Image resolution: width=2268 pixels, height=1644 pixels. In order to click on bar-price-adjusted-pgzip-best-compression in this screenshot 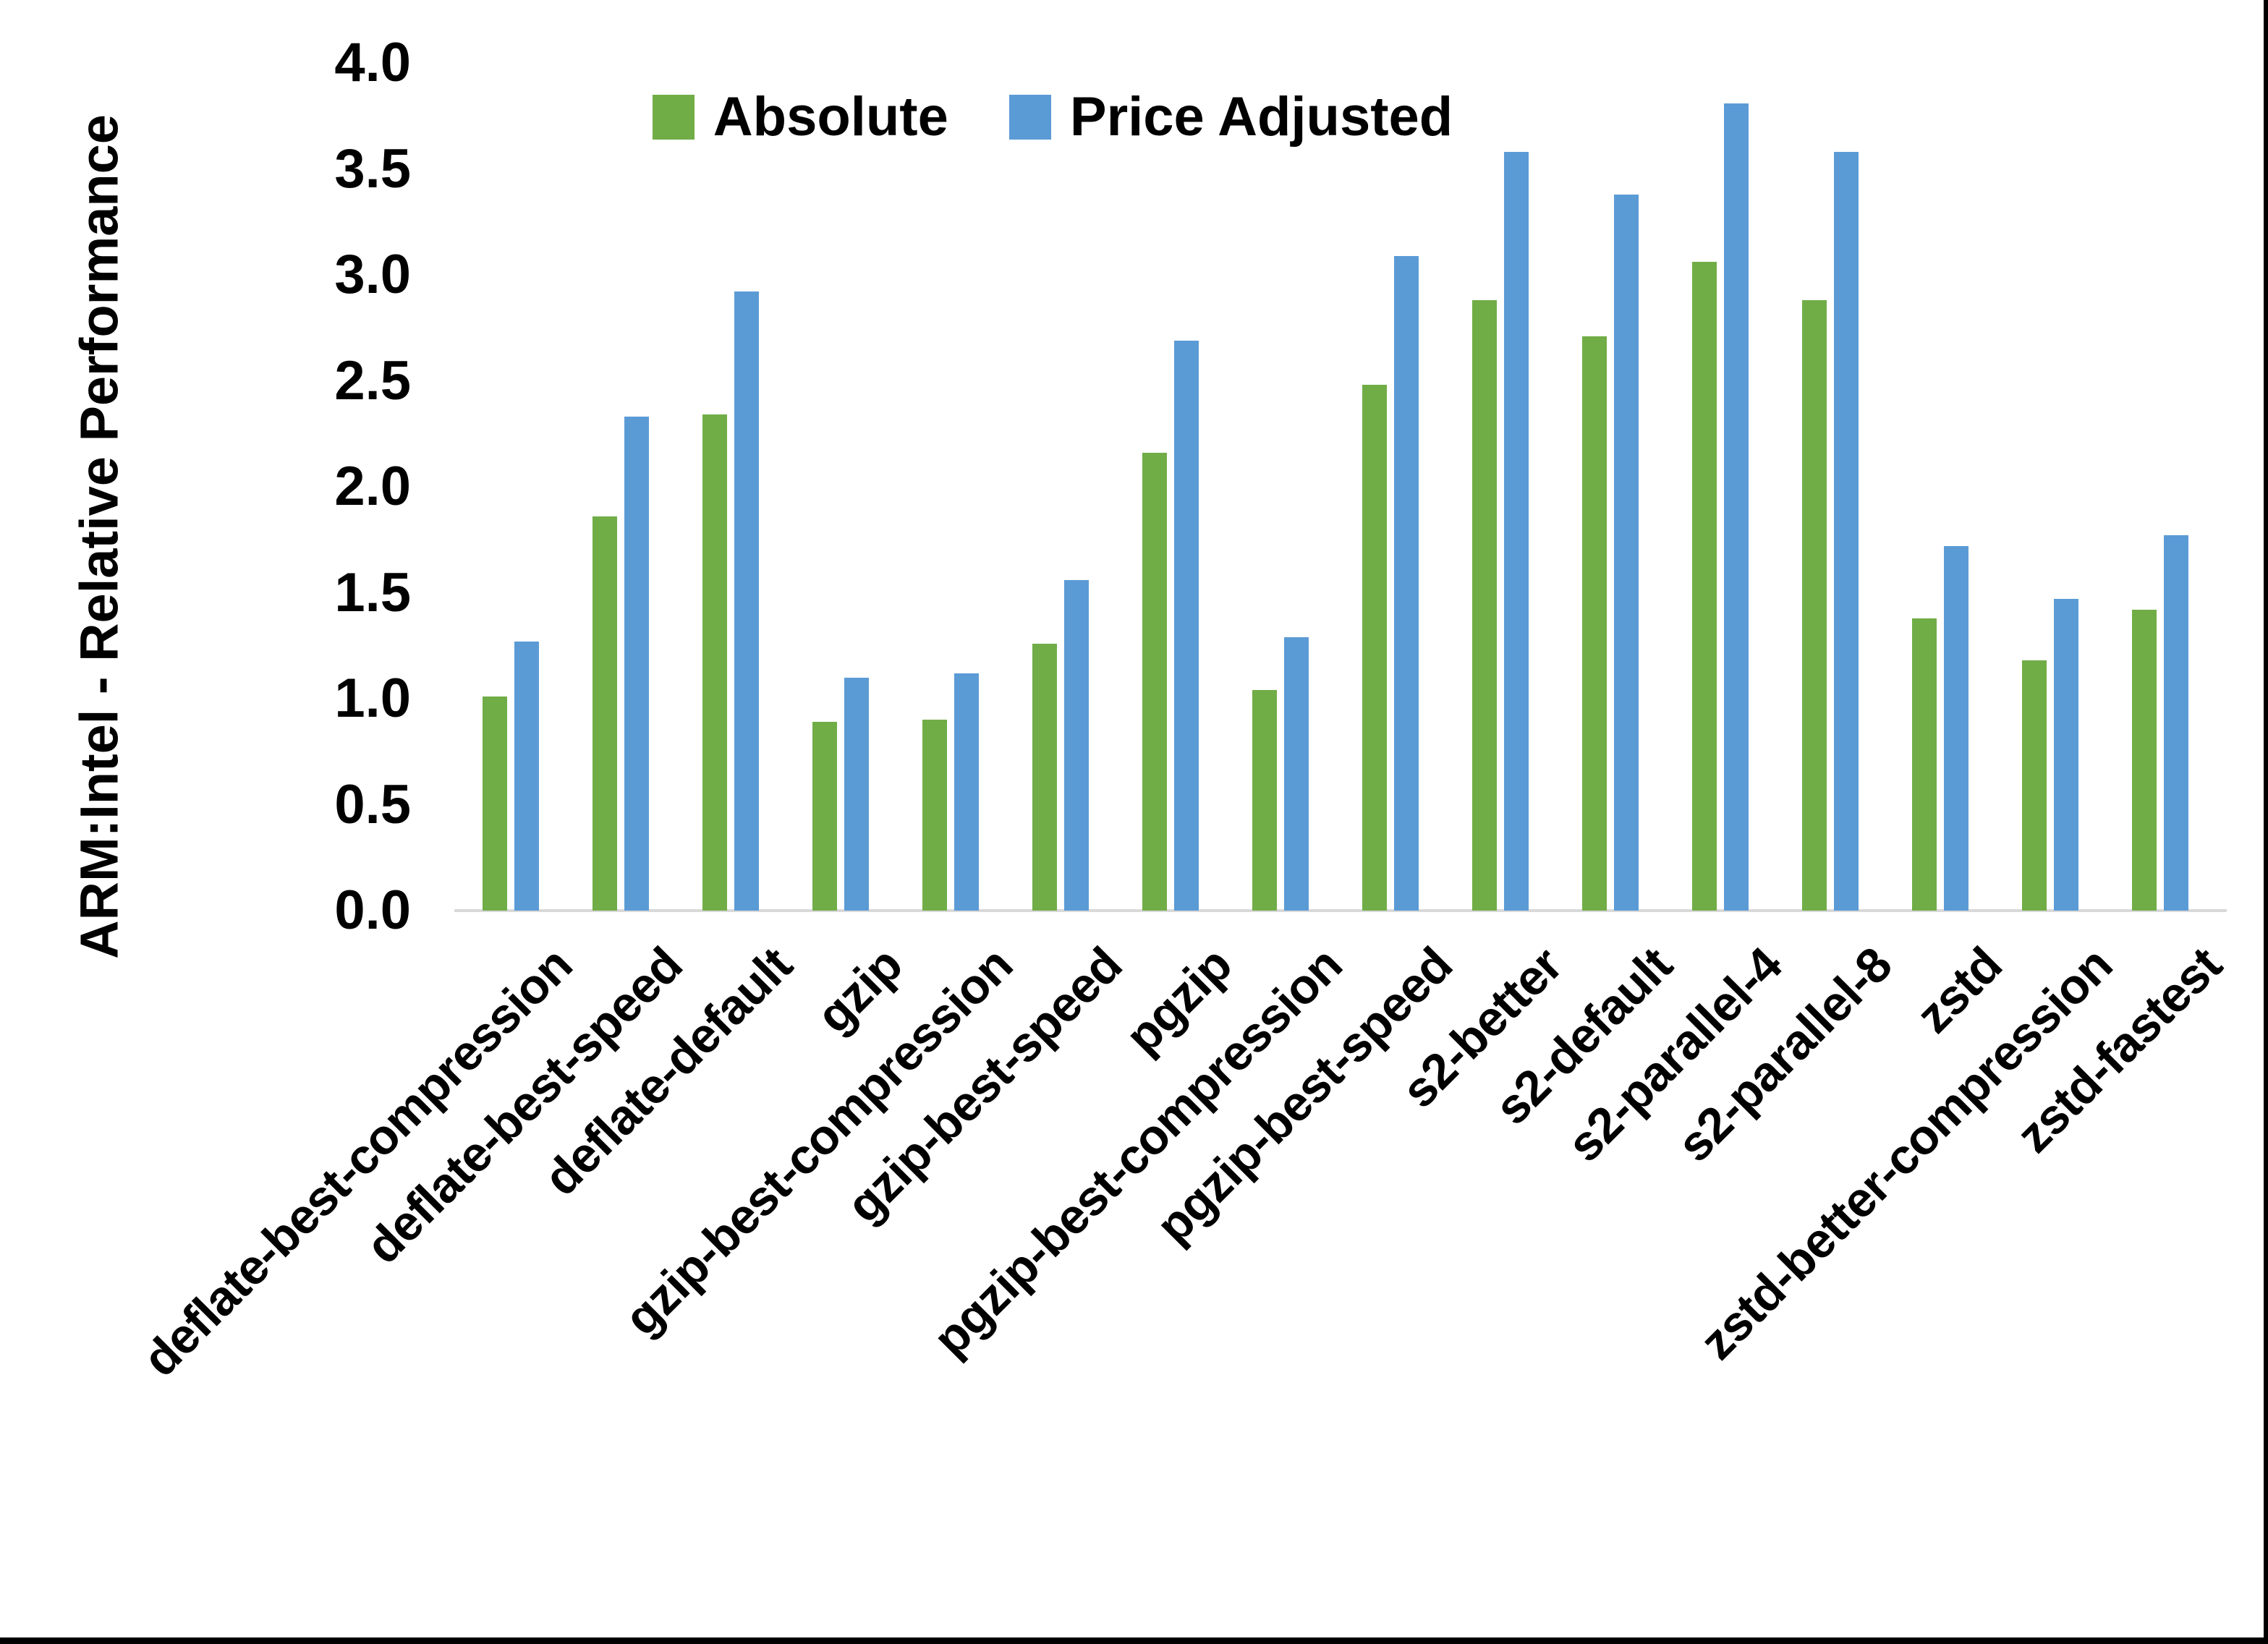, I will do `click(1296, 774)`.